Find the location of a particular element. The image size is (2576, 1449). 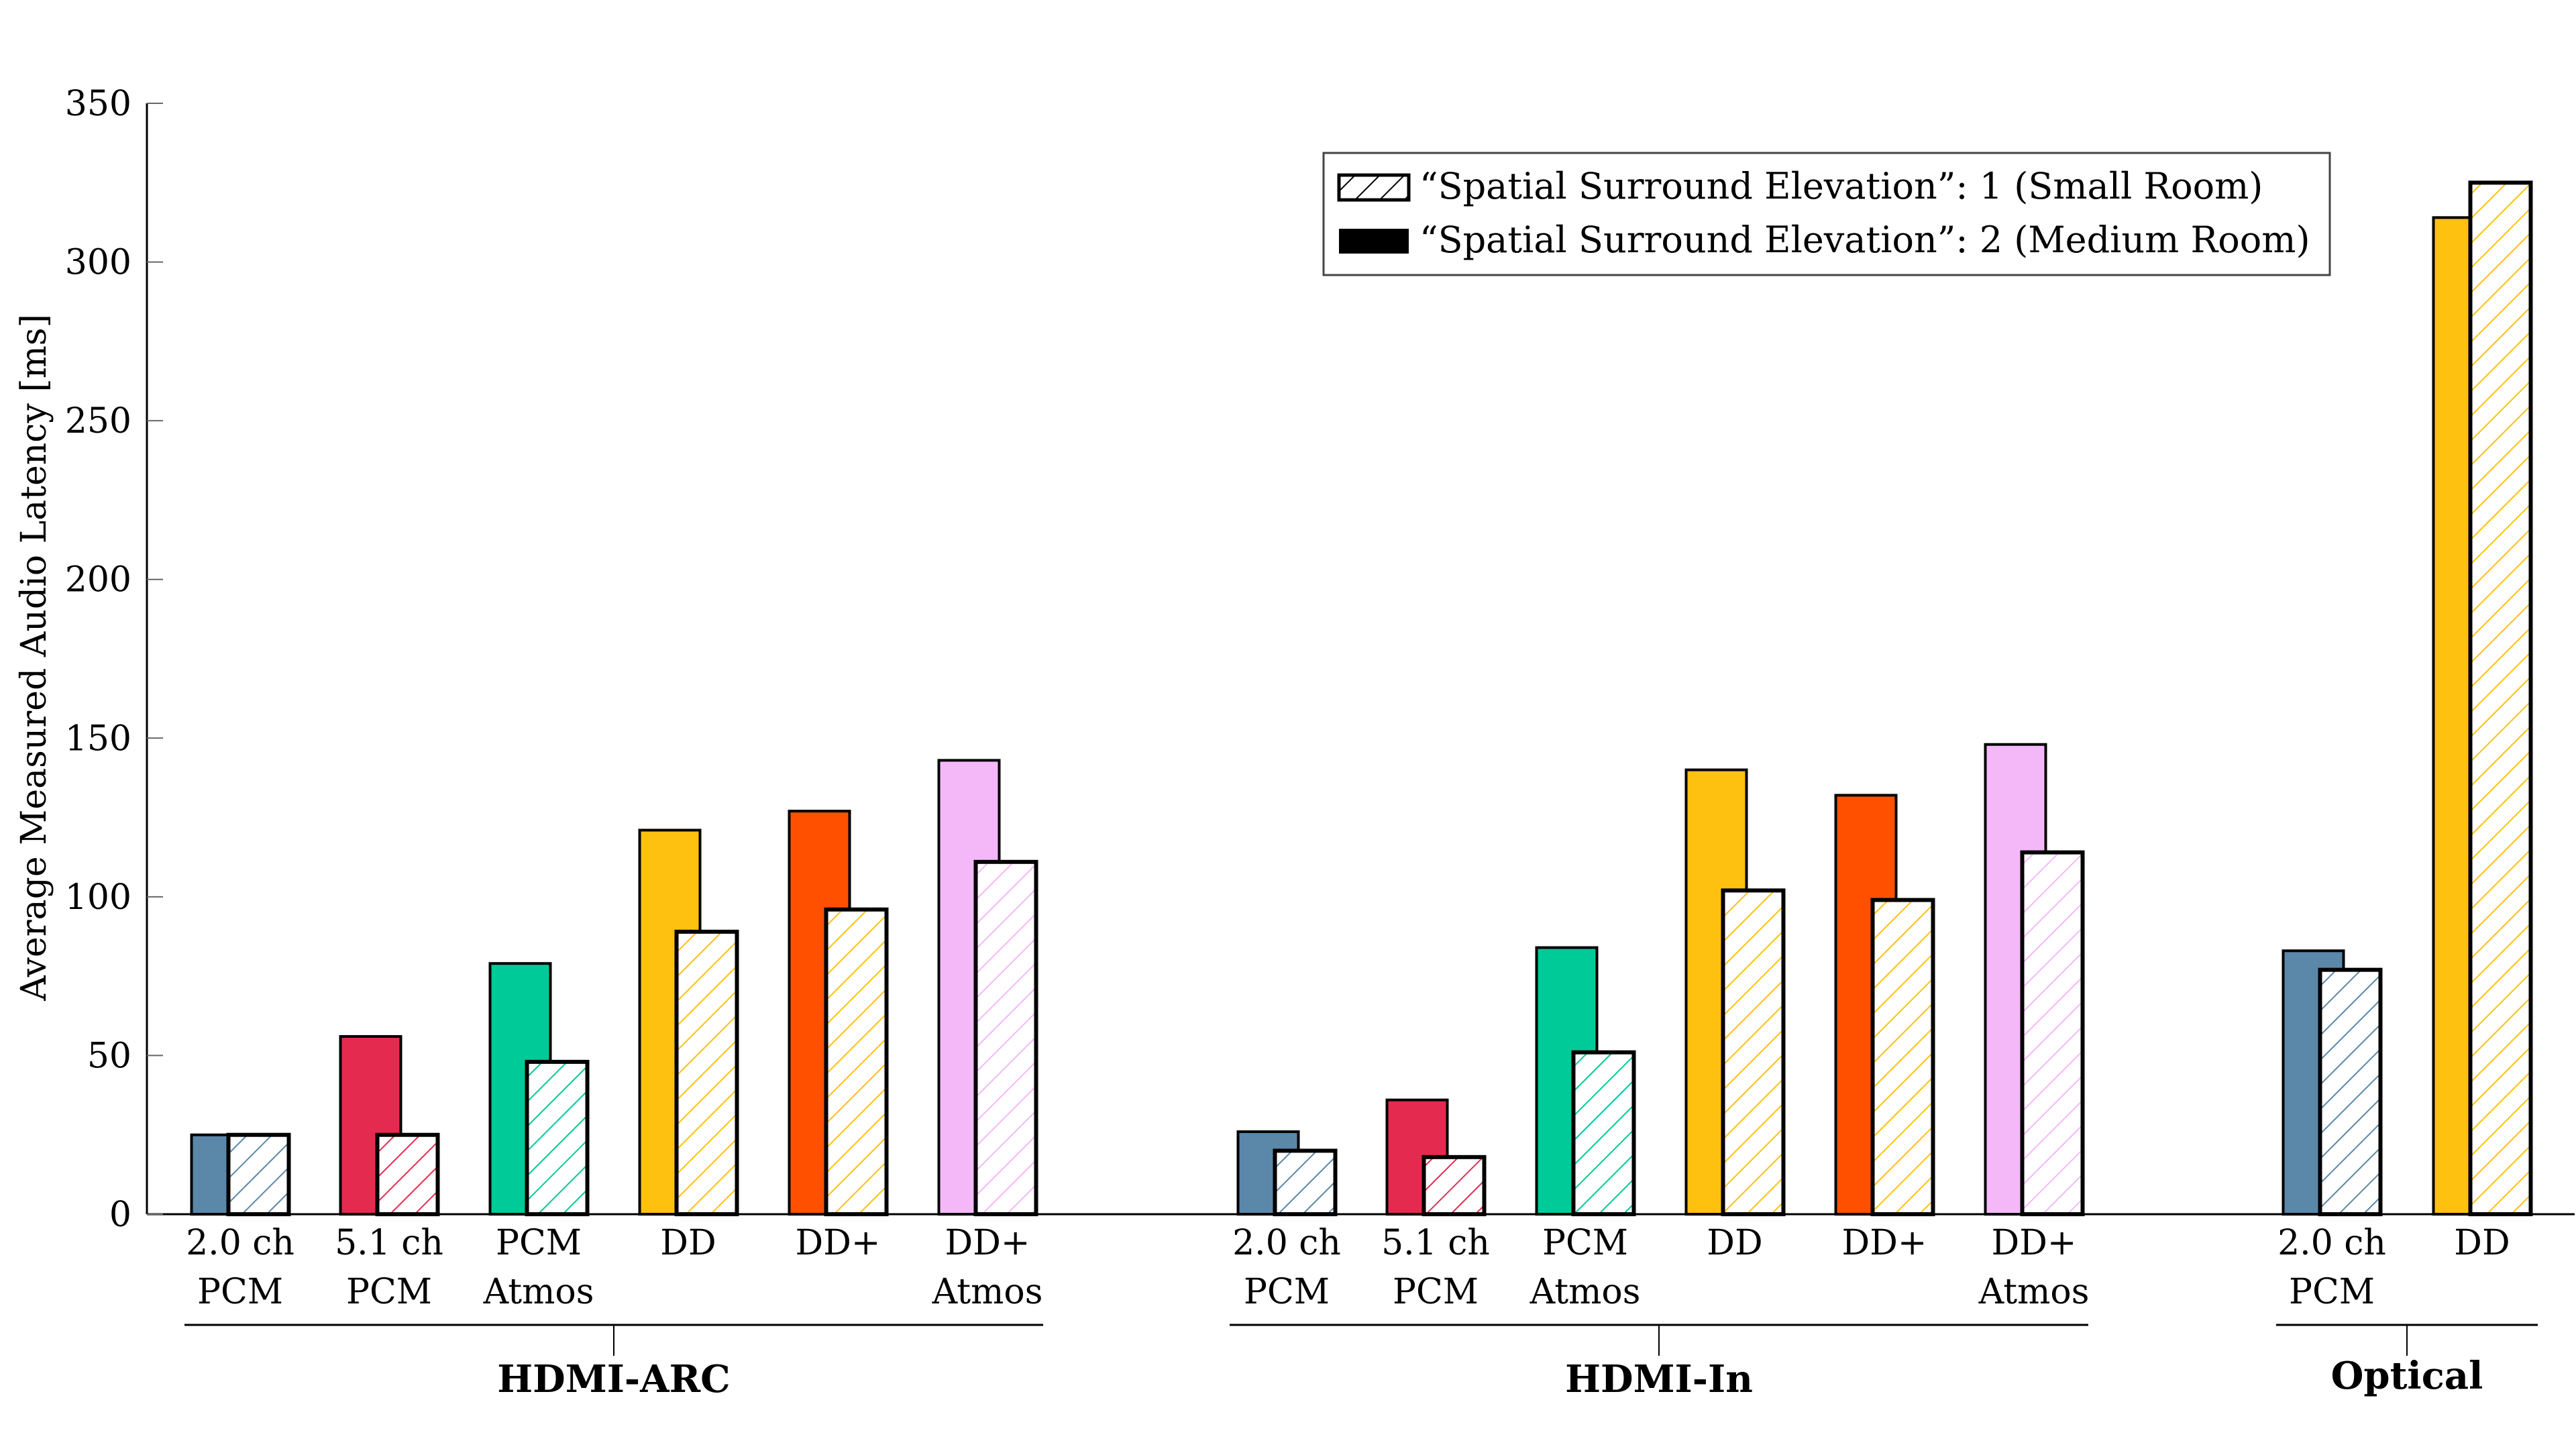

group-brackets: HDMI-ARC HDMI-In Optical is located at coordinates (1361, 1362).